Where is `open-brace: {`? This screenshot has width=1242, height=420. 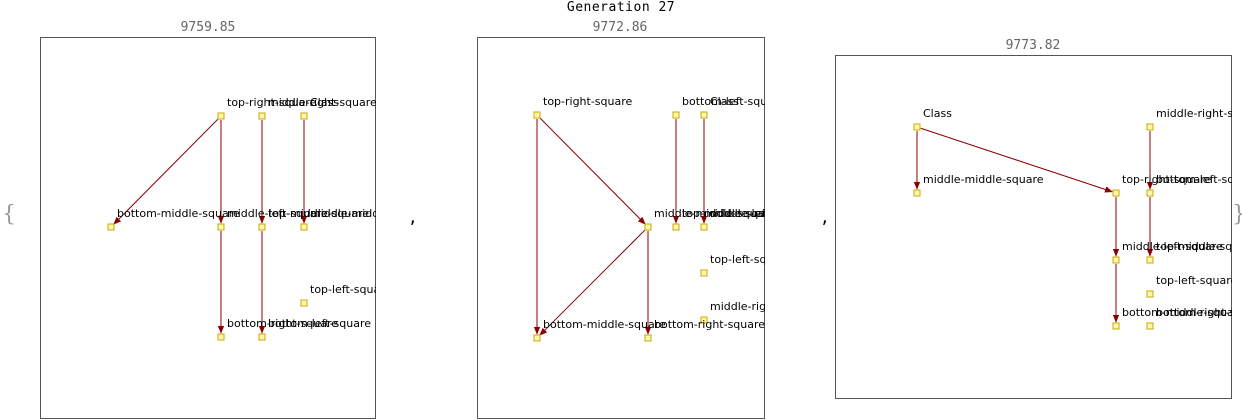 open-brace: { is located at coordinates (9, 214).